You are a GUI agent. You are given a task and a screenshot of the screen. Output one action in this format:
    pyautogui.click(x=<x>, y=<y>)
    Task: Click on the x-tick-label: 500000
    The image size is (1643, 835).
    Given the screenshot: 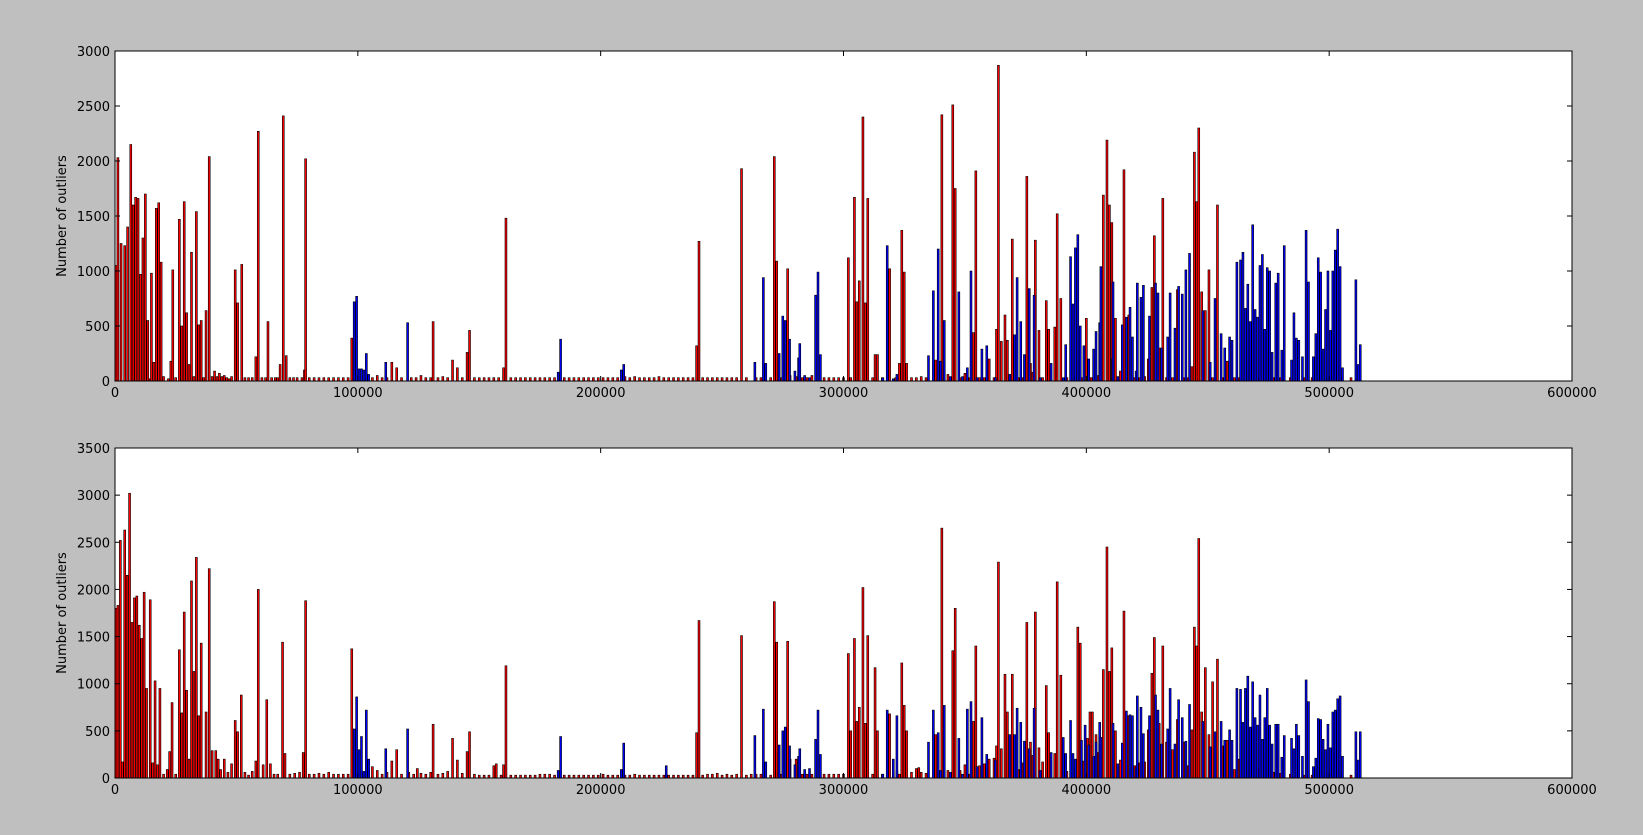 What is the action you would take?
    pyautogui.click(x=1329, y=790)
    